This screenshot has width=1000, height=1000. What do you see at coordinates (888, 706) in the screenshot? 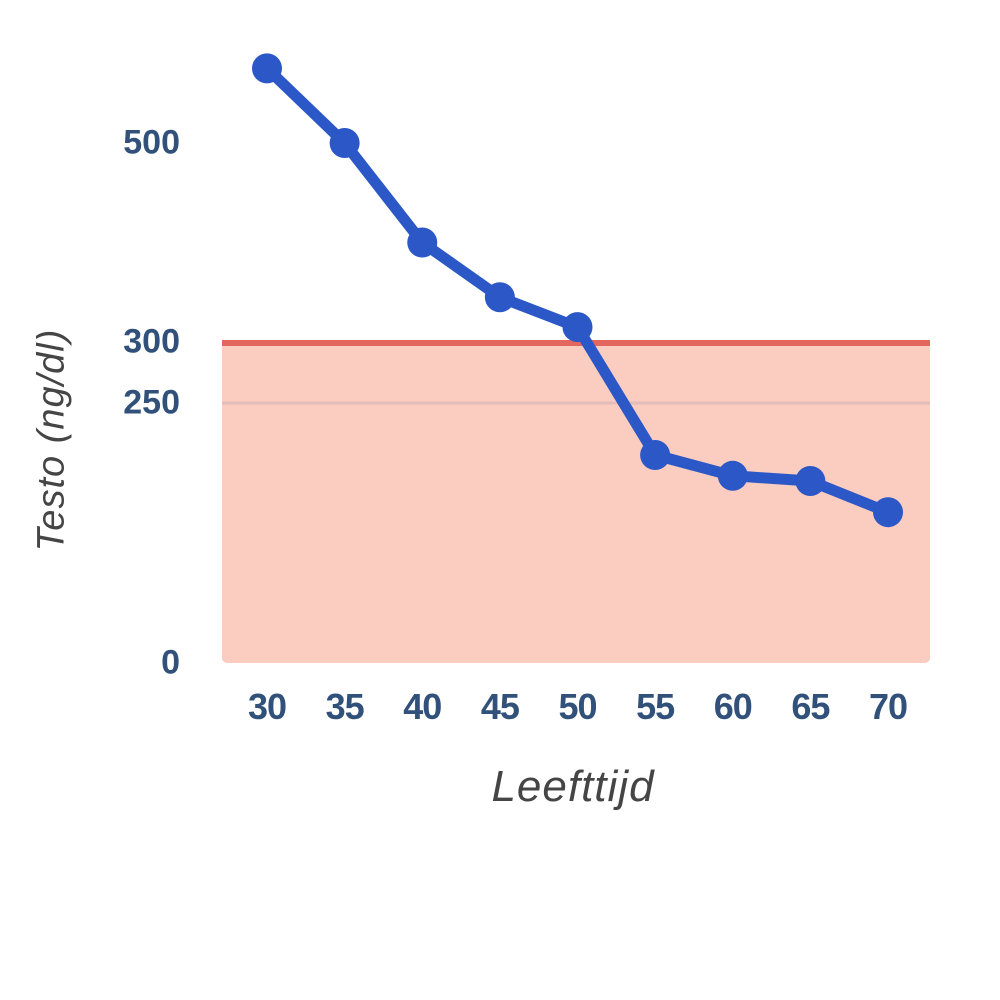
I see `x-tick-label-70: 70` at bounding box center [888, 706].